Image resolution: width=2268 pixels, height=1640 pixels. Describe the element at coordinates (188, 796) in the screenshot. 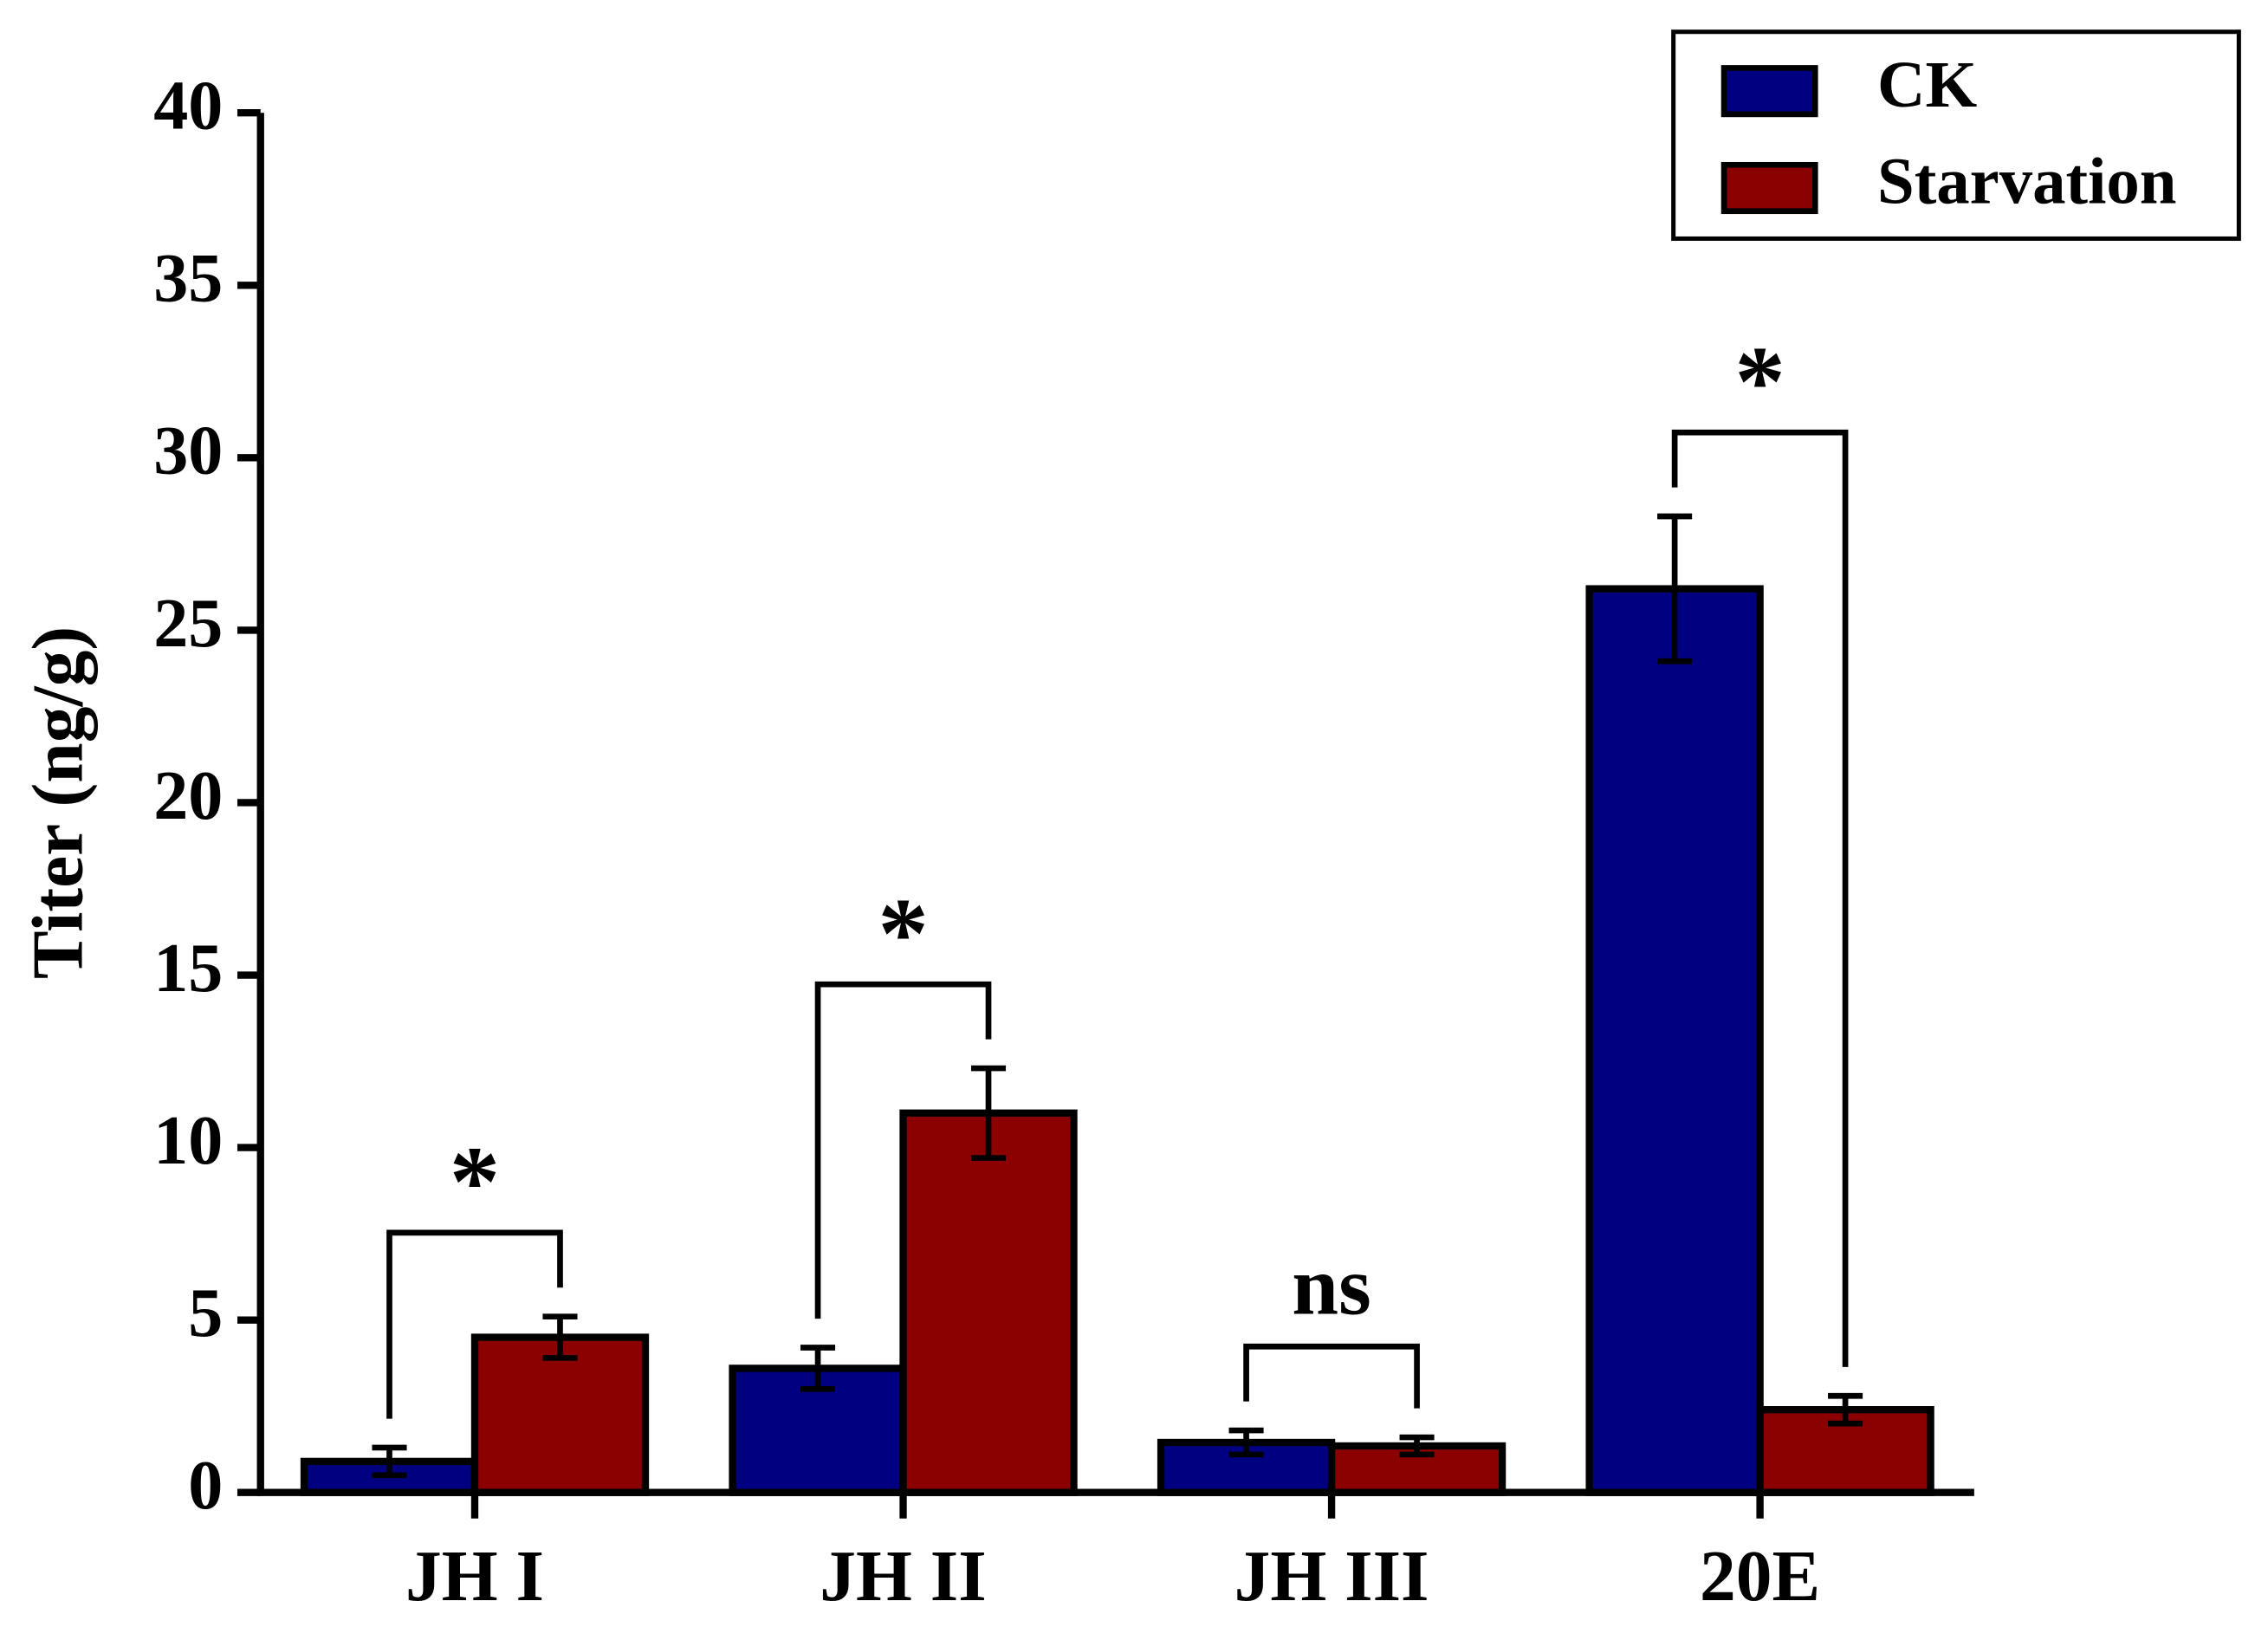

I see `y-tick-label: 20` at that location.